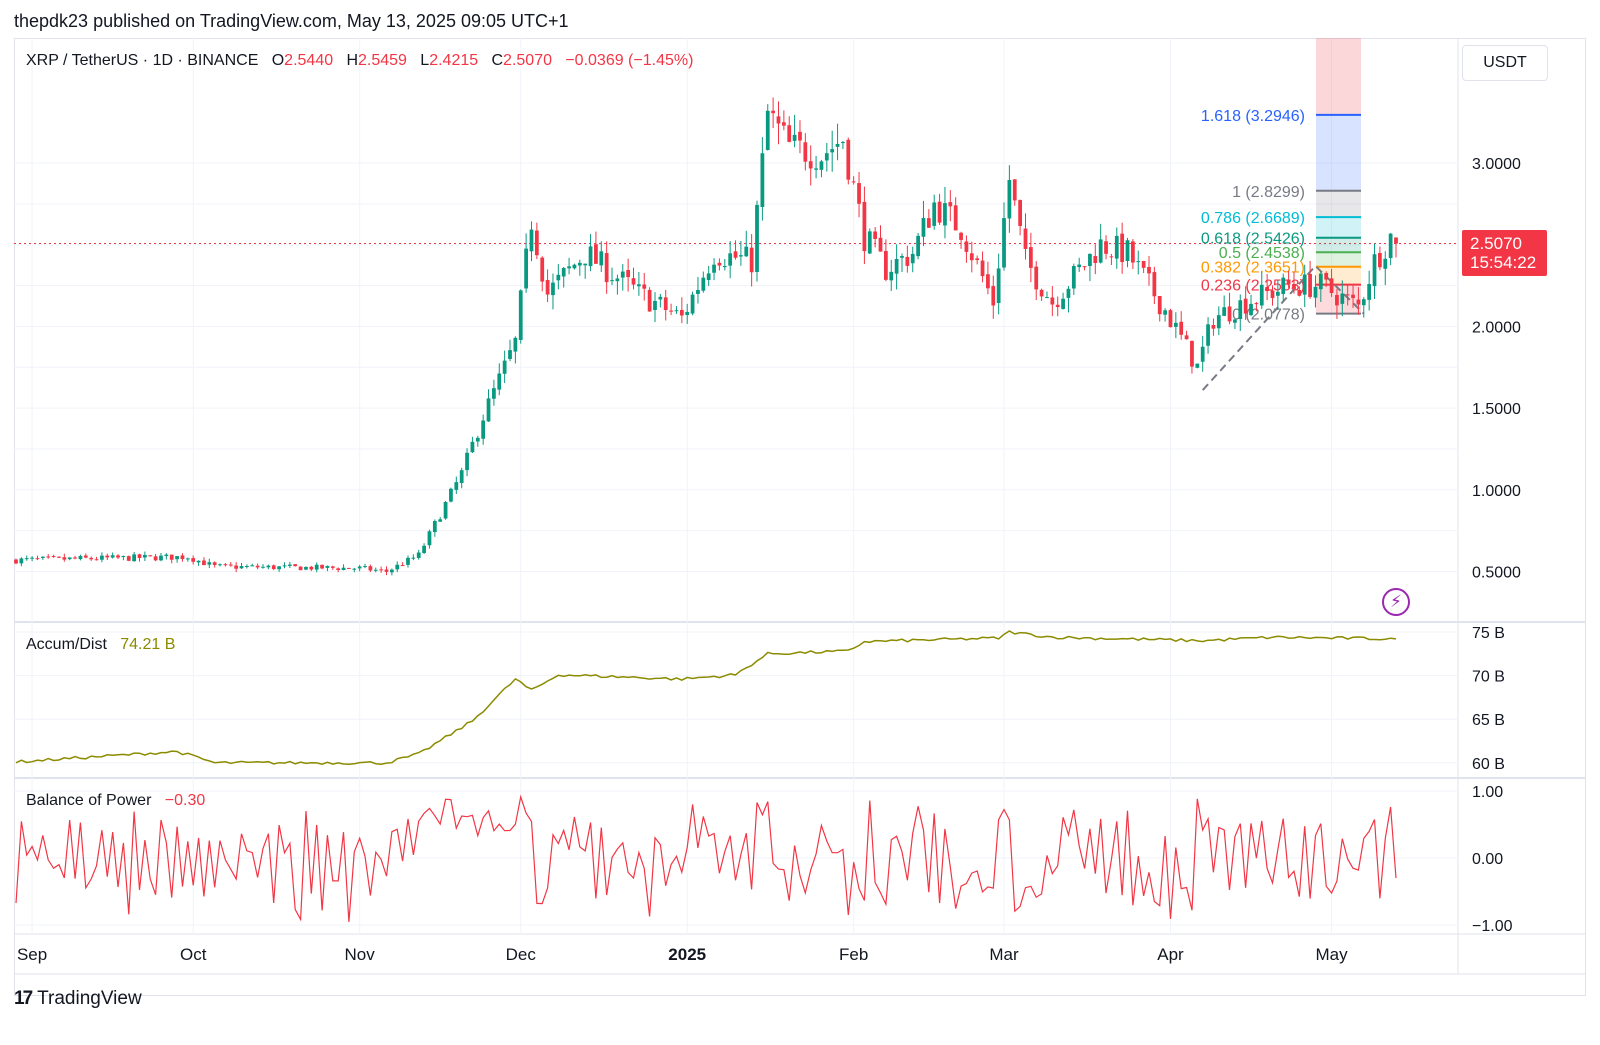 Image resolution: width=1600 pixels, height=1045 pixels. What do you see at coordinates (142, 60) in the screenshot?
I see `symbol-name: XRP / TetherUS · 1D · BINANCE` at bounding box center [142, 60].